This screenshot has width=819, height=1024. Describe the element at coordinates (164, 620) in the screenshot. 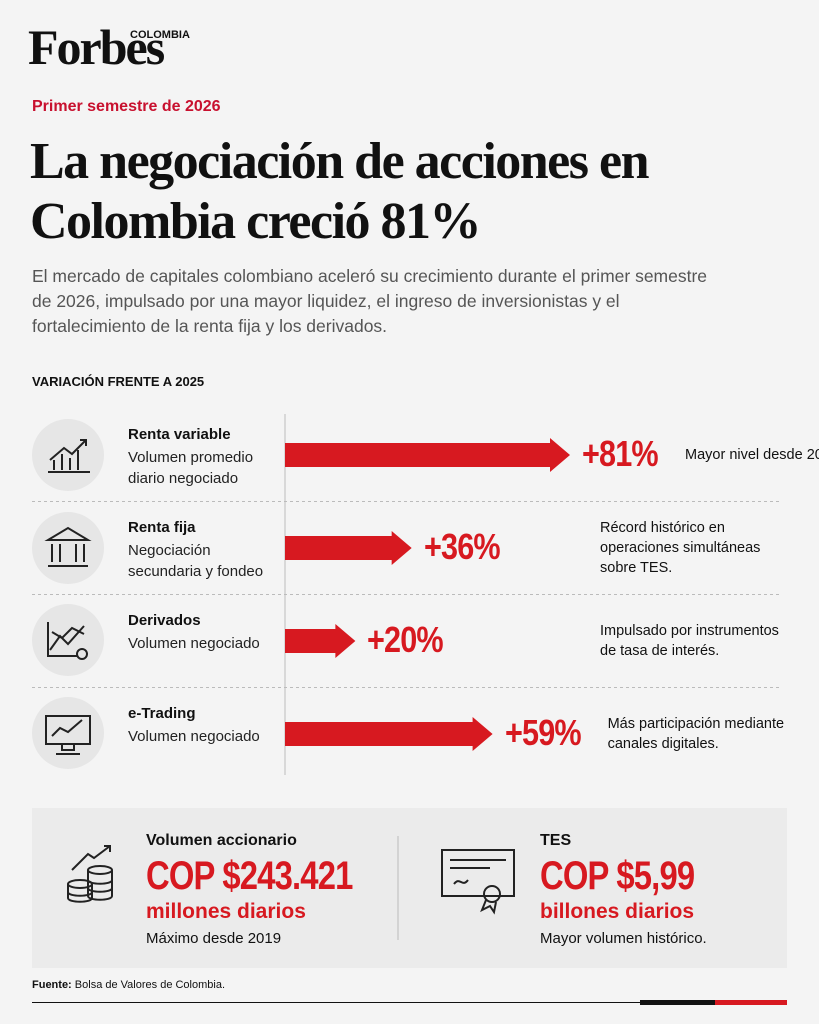

I see `category: Derivados` at that location.